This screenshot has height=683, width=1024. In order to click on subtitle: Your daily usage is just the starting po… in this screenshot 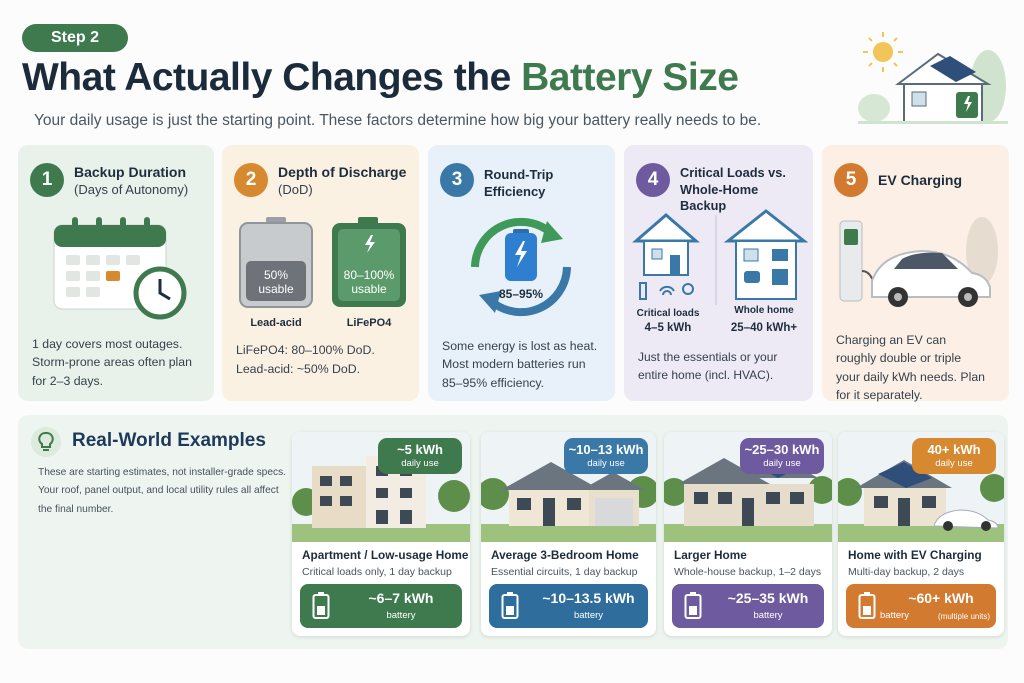, I will do `click(398, 120)`.